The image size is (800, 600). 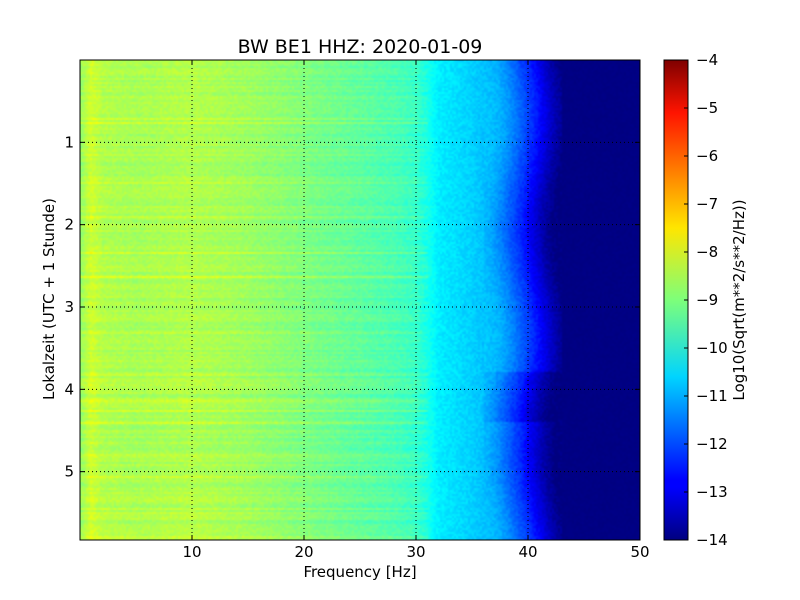 What do you see at coordinates (639, 552) in the screenshot?
I see `x-tick-label: 50` at bounding box center [639, 552].